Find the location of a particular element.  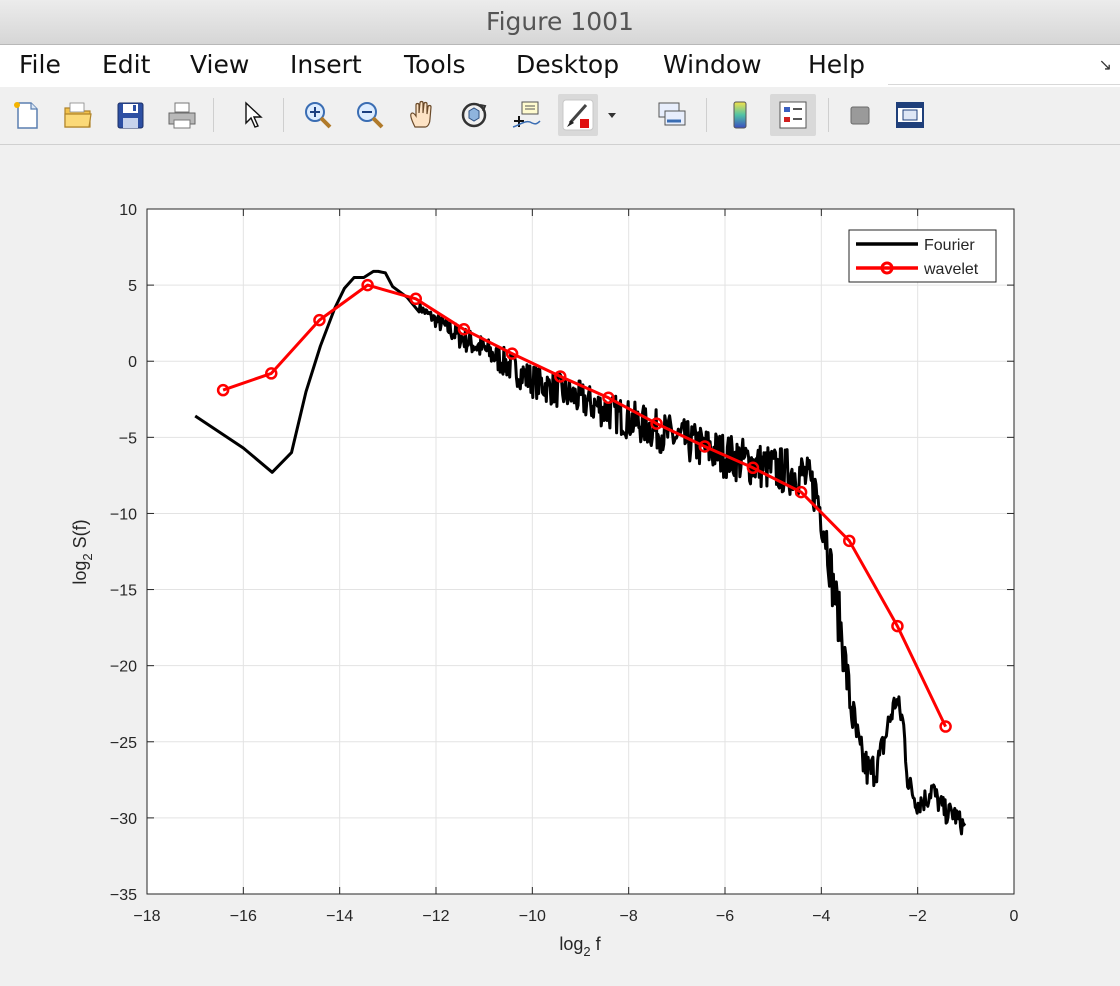

menu-edit: Edit is located at coordinates (126, 64).